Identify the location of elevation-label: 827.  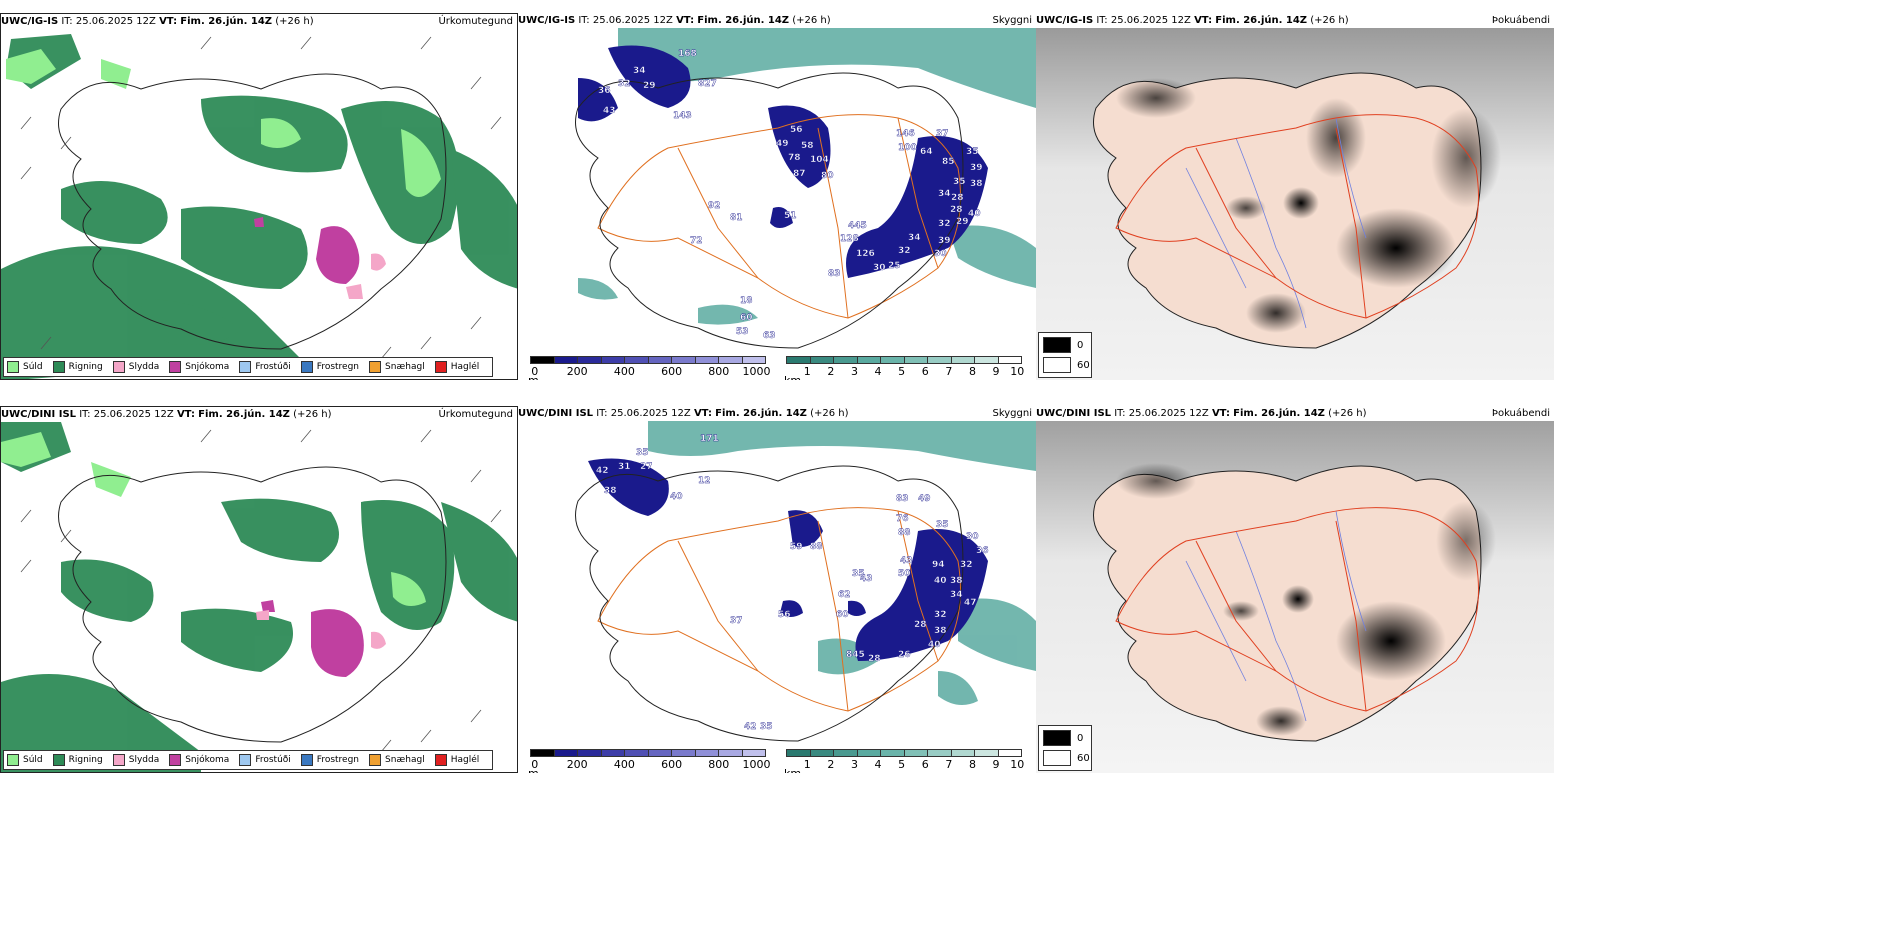
(707, 84).